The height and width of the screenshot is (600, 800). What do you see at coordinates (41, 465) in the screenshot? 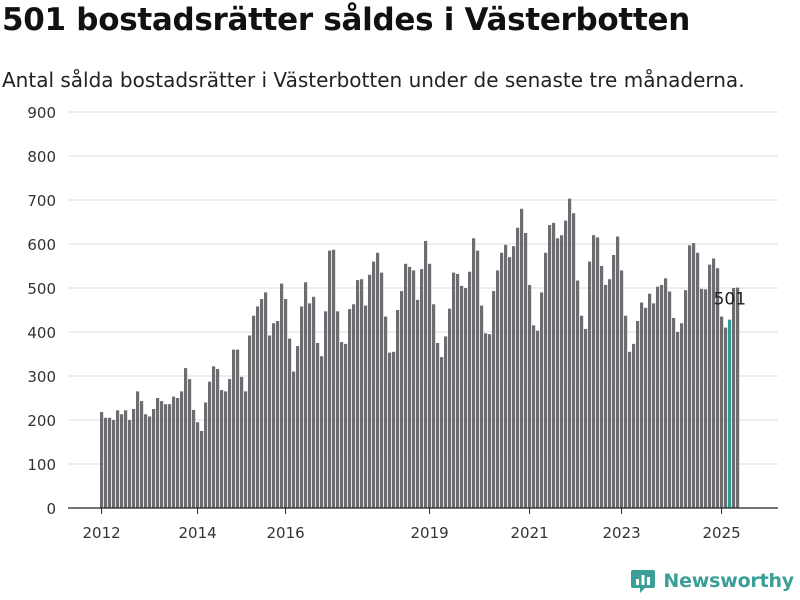
I see `y-tick-label: 100` at bounding box center [41, 465].